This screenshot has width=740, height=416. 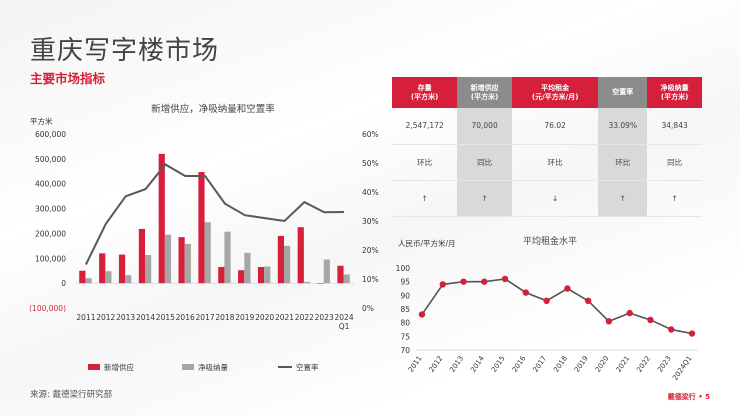 I want to click on y-tick-label: 400,000, so click(x=50, y=184).